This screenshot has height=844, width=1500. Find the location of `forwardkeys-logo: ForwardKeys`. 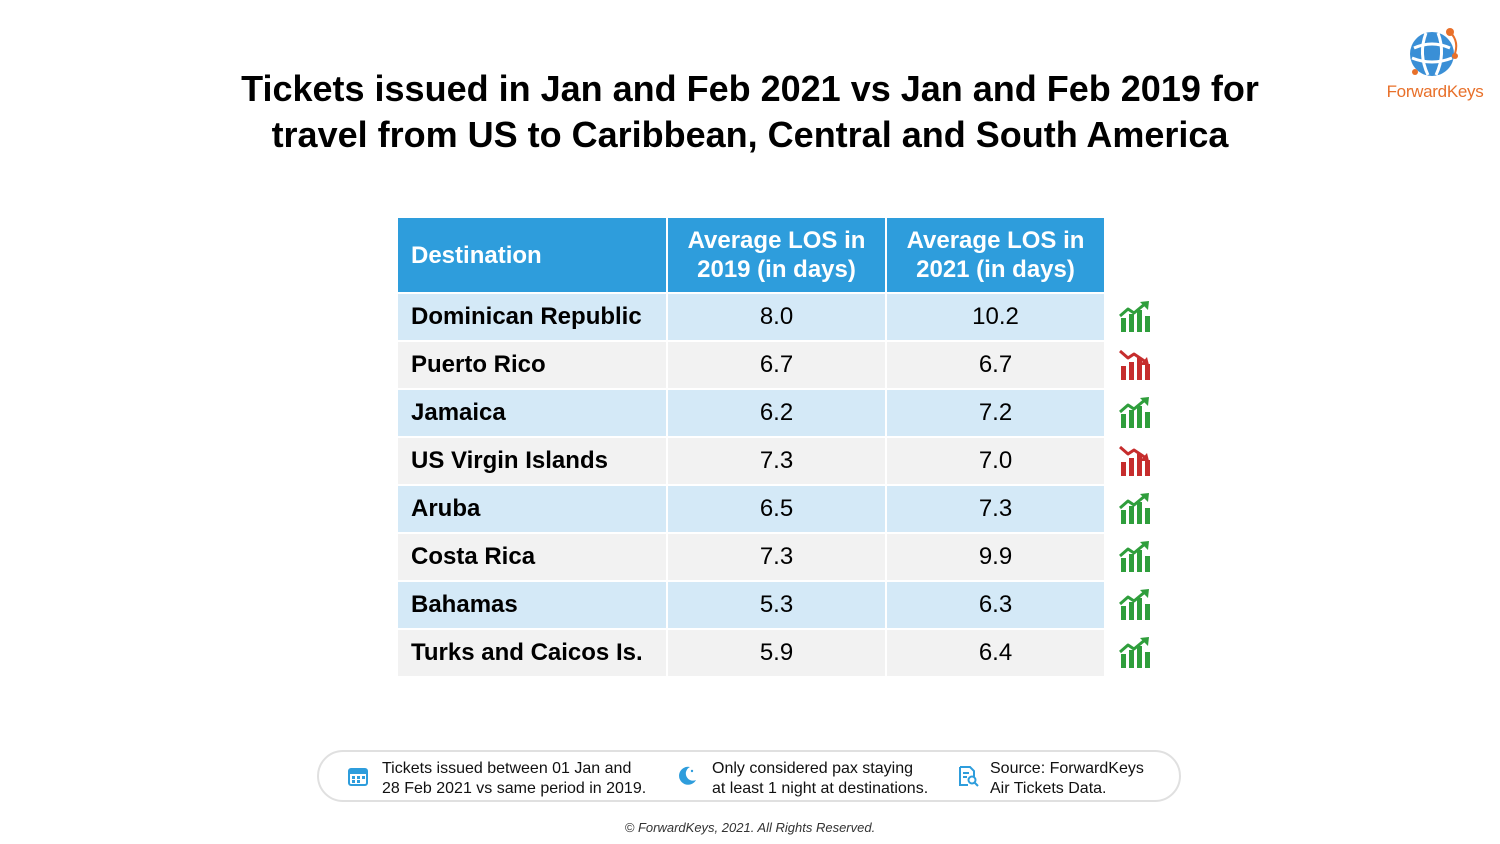

forwardkeys-logo: ForwardKeys is located at coordinates (1435, 66).